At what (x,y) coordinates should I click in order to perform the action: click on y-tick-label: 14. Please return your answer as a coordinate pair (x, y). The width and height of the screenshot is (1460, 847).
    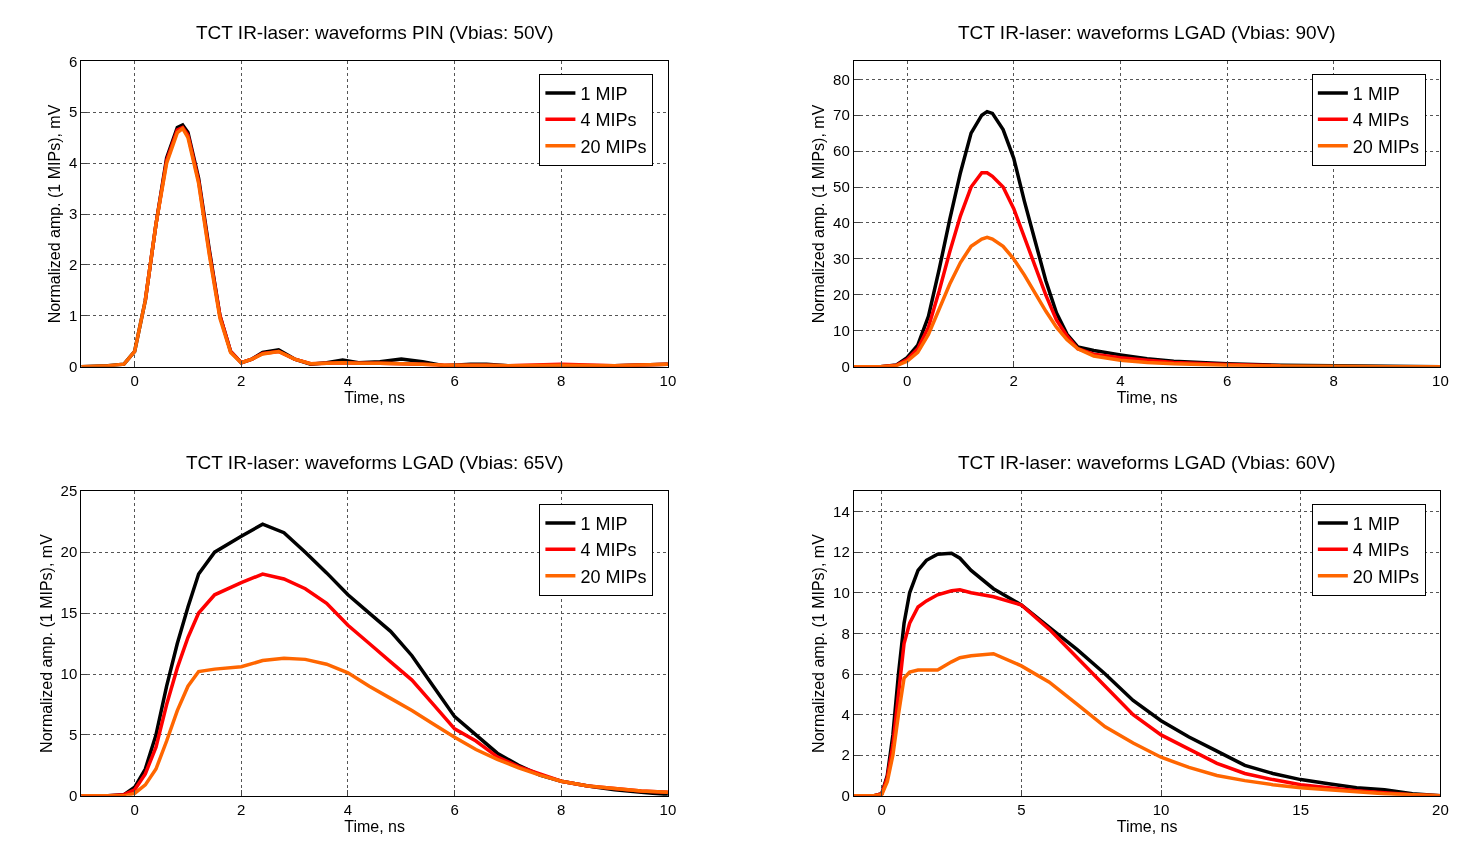
    Looking at the image, I should click on (841, 511).